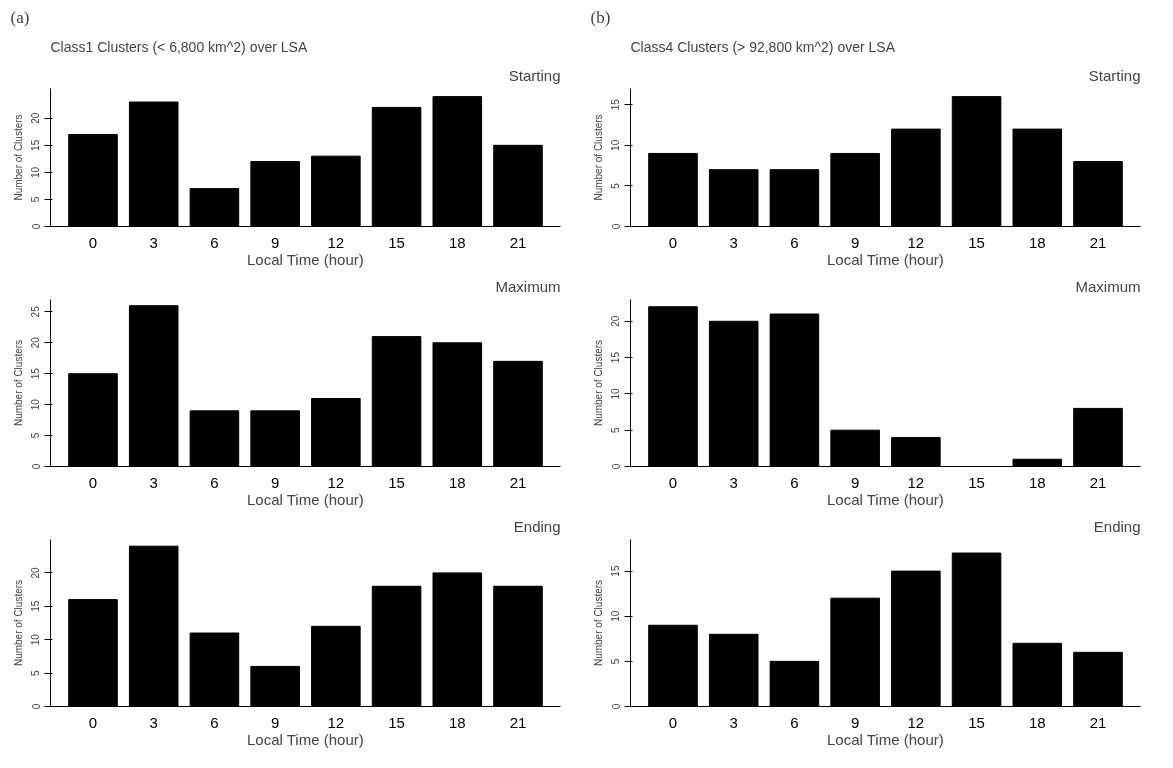 This screenshot has width=1173, height=768. Describe the element at coordinates (763, 46) in the screenshot. I see `chart-subtitle: Class4 Clusters (> 92,800 km^2) over LSA` at that location.